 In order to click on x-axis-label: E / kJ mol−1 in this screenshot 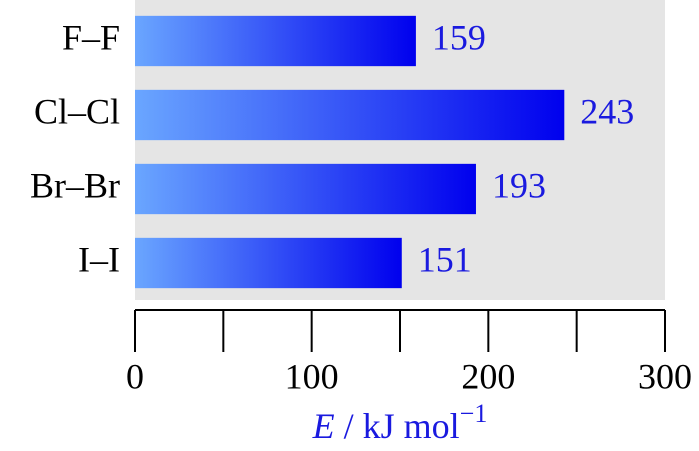, I will do `click(400, 422)`.